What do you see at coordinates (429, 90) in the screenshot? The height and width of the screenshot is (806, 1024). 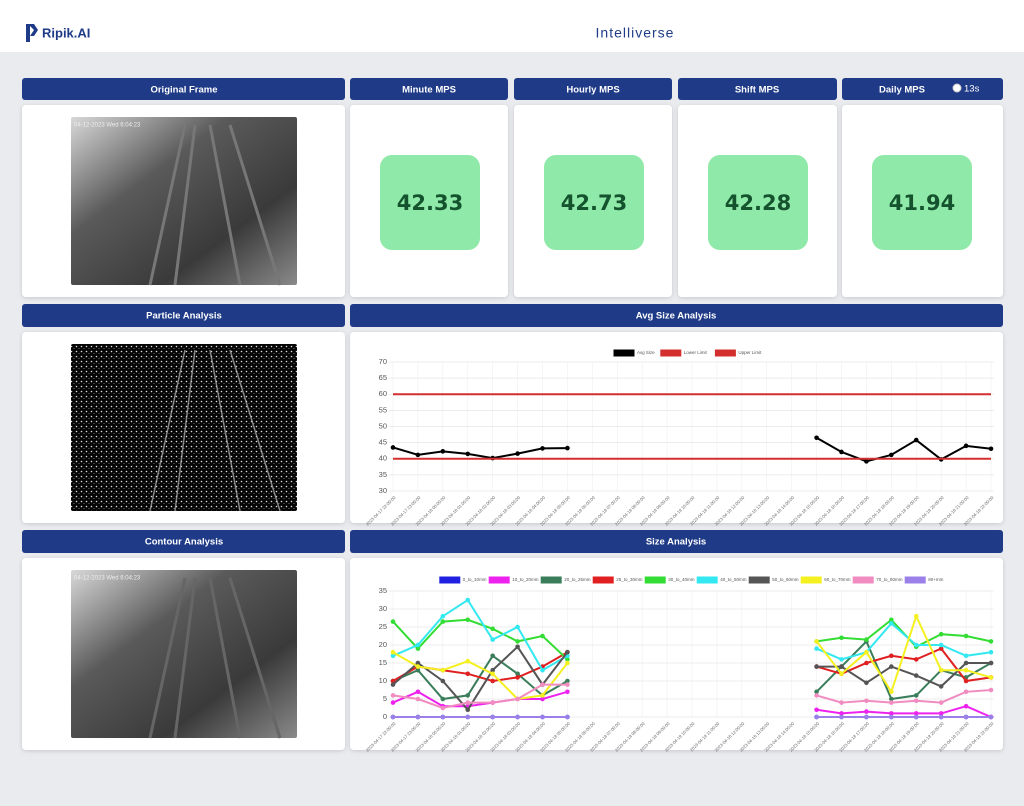 I see `panel-title: Minute MPS` at bounding box center [429, 90].